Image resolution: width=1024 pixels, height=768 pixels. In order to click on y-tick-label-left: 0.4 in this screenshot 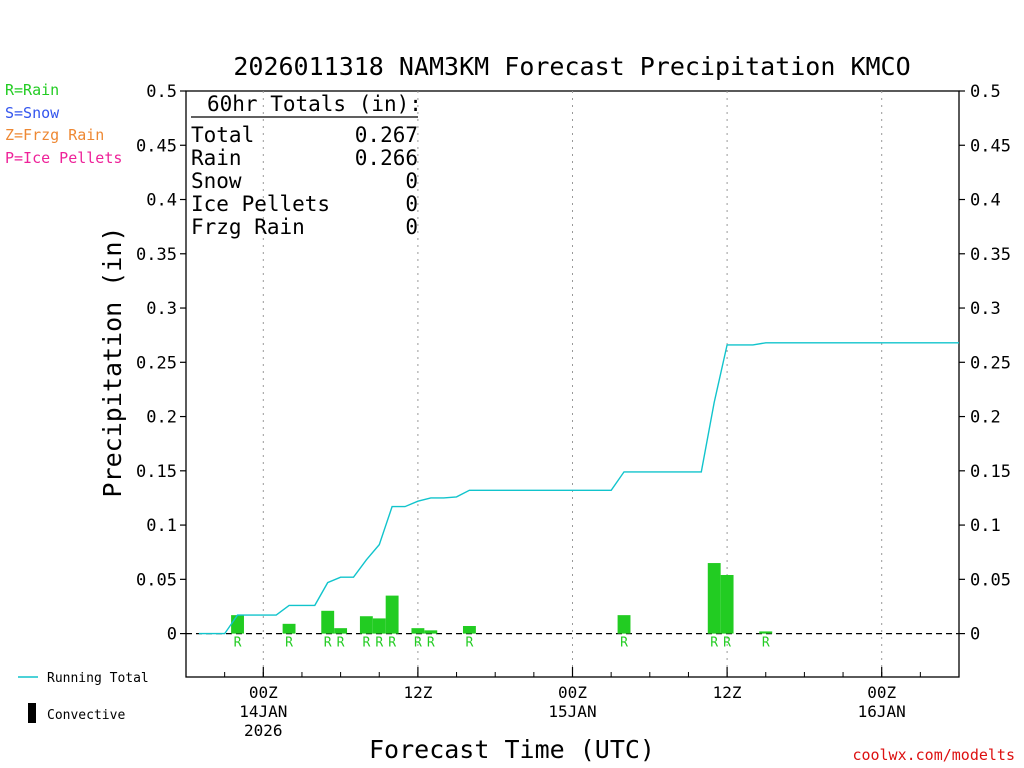, I will do `click(161, 201)`.